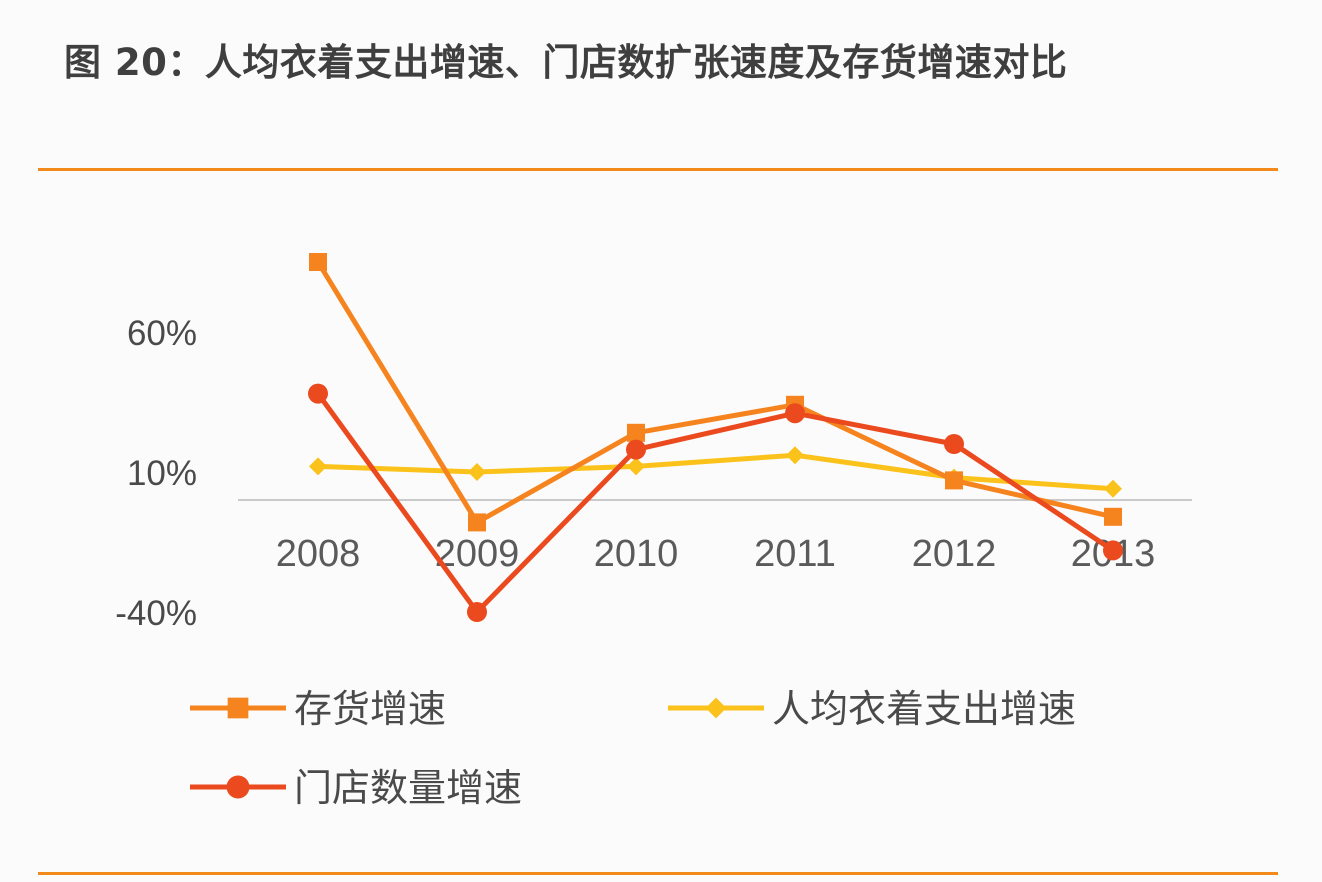  I want to click on legend-label: 人均衣着支出增速, so click(924, 709).